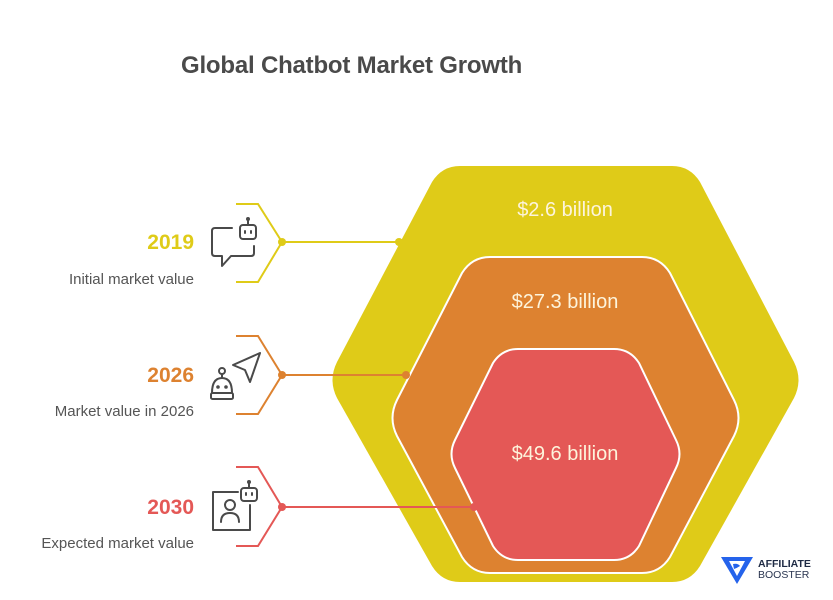 The width and height of the screenshot is (833, 600). What do you see at coordinates (352, 65) in the screenshot?
I see `page-title: Global Chatbot Market Growth` at bounding box center [352, 65].